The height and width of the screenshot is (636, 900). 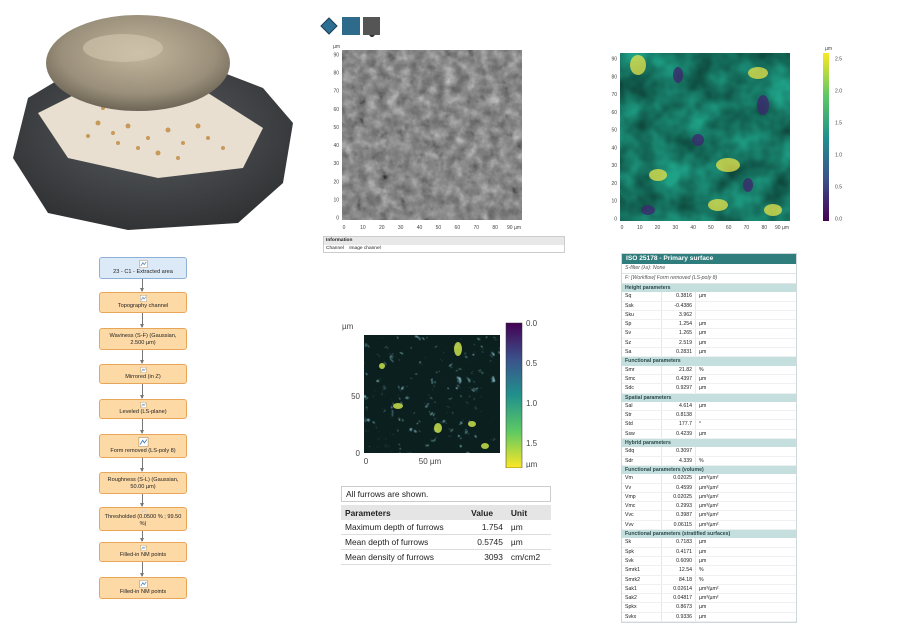 I want to click on param-name: Maximum depth of furrows, so click(x=404, y=527).